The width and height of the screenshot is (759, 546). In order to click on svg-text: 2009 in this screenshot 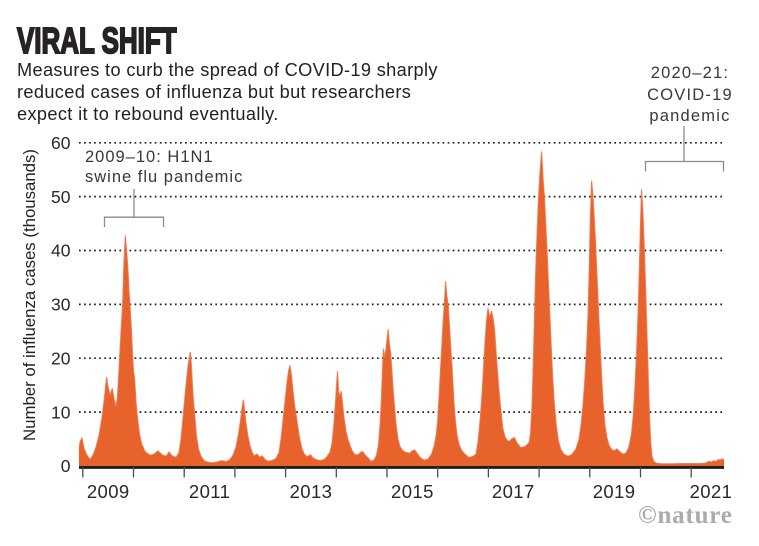, I will do `click(108, 491)`.